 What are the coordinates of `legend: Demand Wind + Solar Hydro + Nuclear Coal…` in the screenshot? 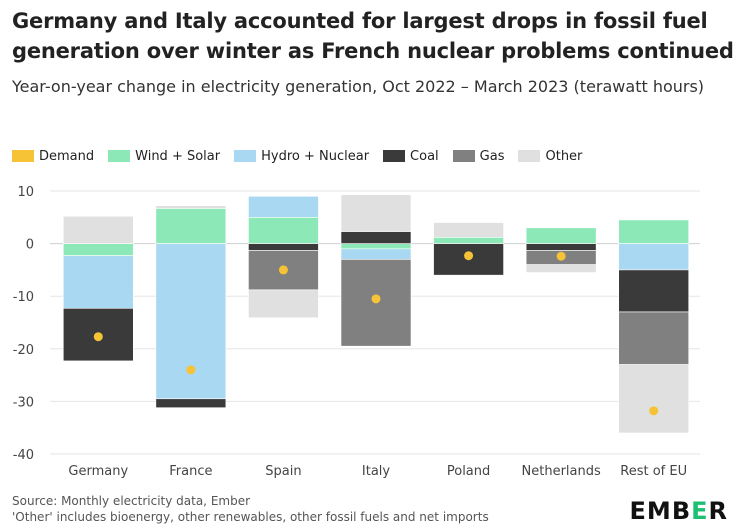 It's located at (297, 156).